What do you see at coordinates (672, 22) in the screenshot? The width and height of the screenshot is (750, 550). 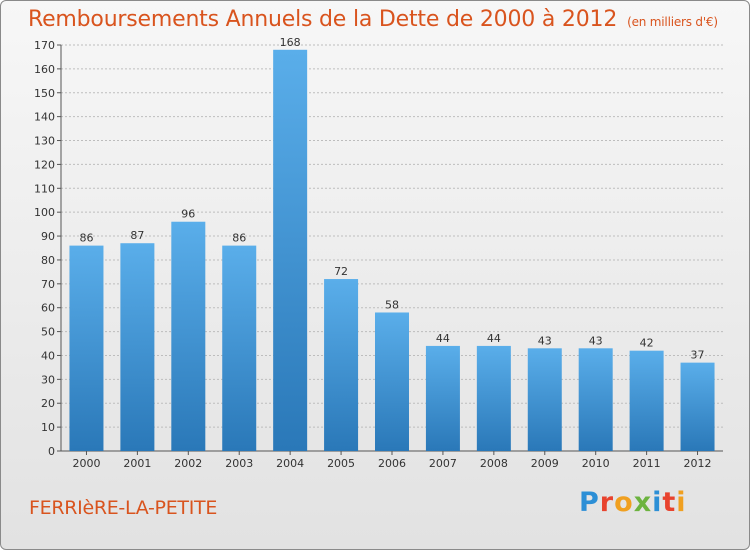 I see `chart-unit: (en milliers d'€)` at bounding box center [672, 22].